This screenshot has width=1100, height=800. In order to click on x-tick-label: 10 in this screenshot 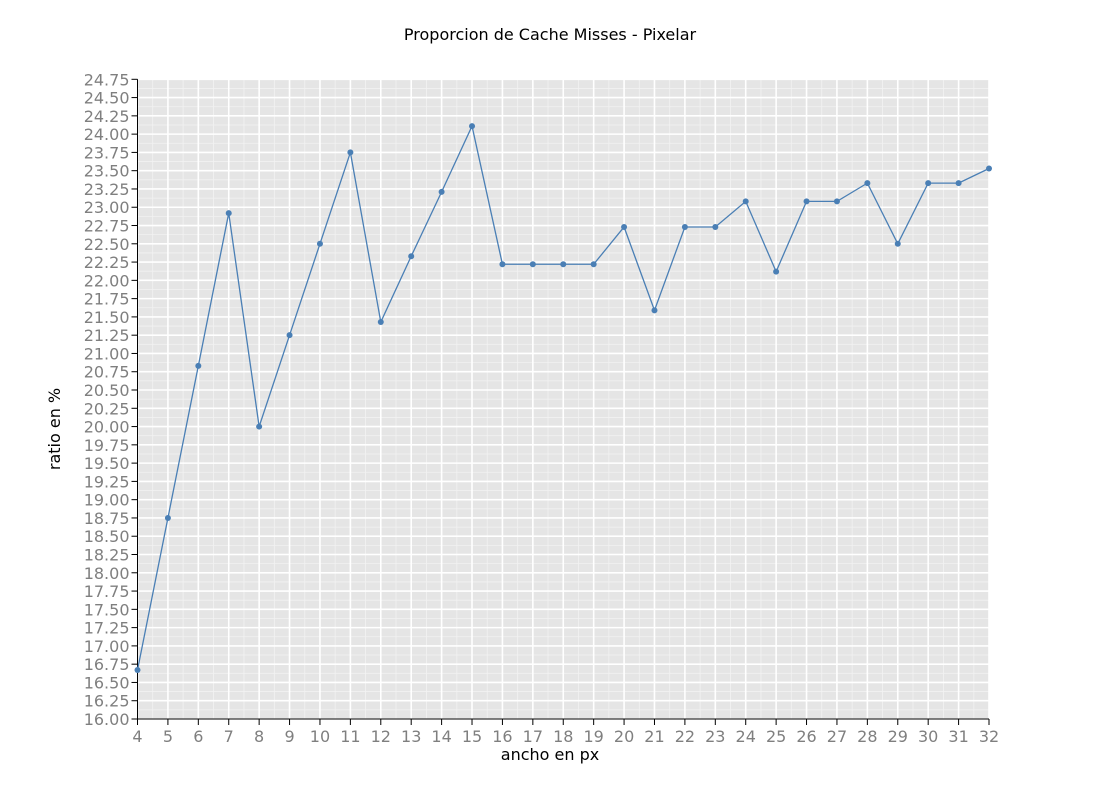, I will do `click(320, 736)`.